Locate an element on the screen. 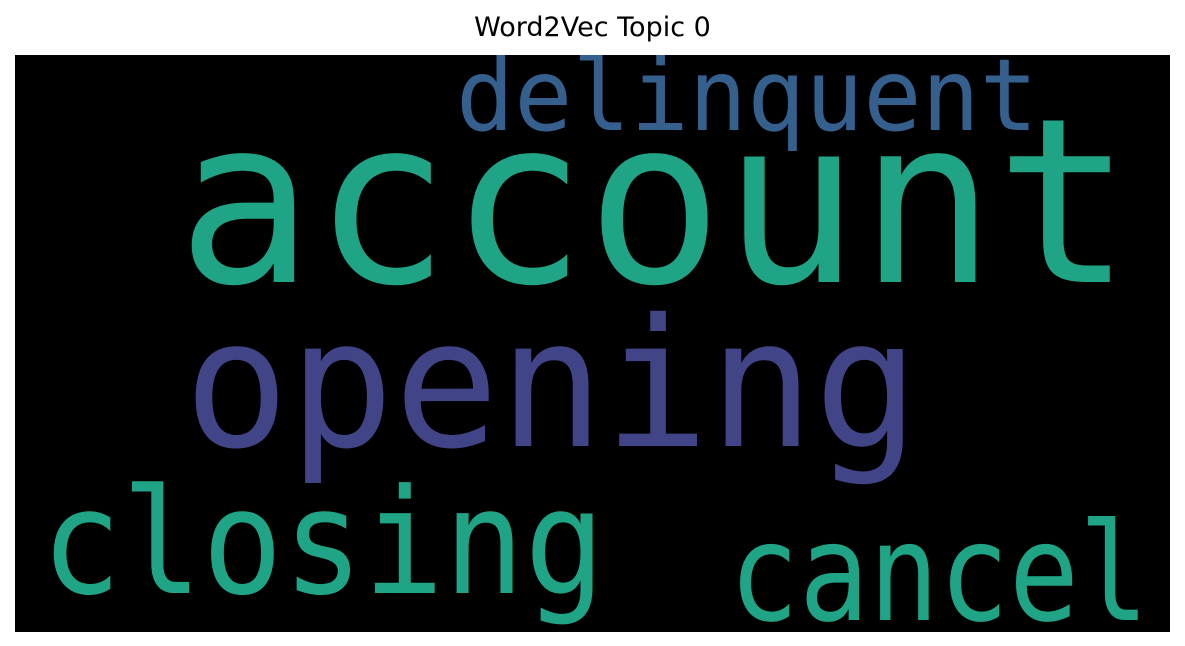 The image size is (1185, 646). chart-title: Word2Vec Topic 0 is located at coordinates (592, 27).